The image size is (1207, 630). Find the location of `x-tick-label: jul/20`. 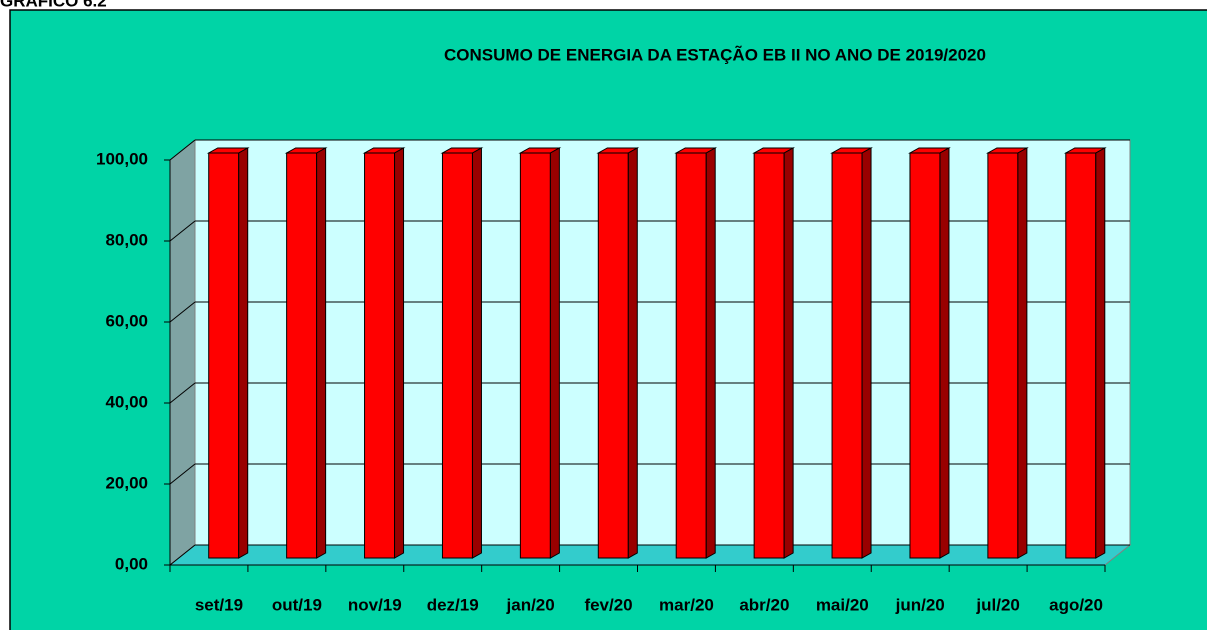

x-tick-label: jul/20 is located at coordinates (997, 604).